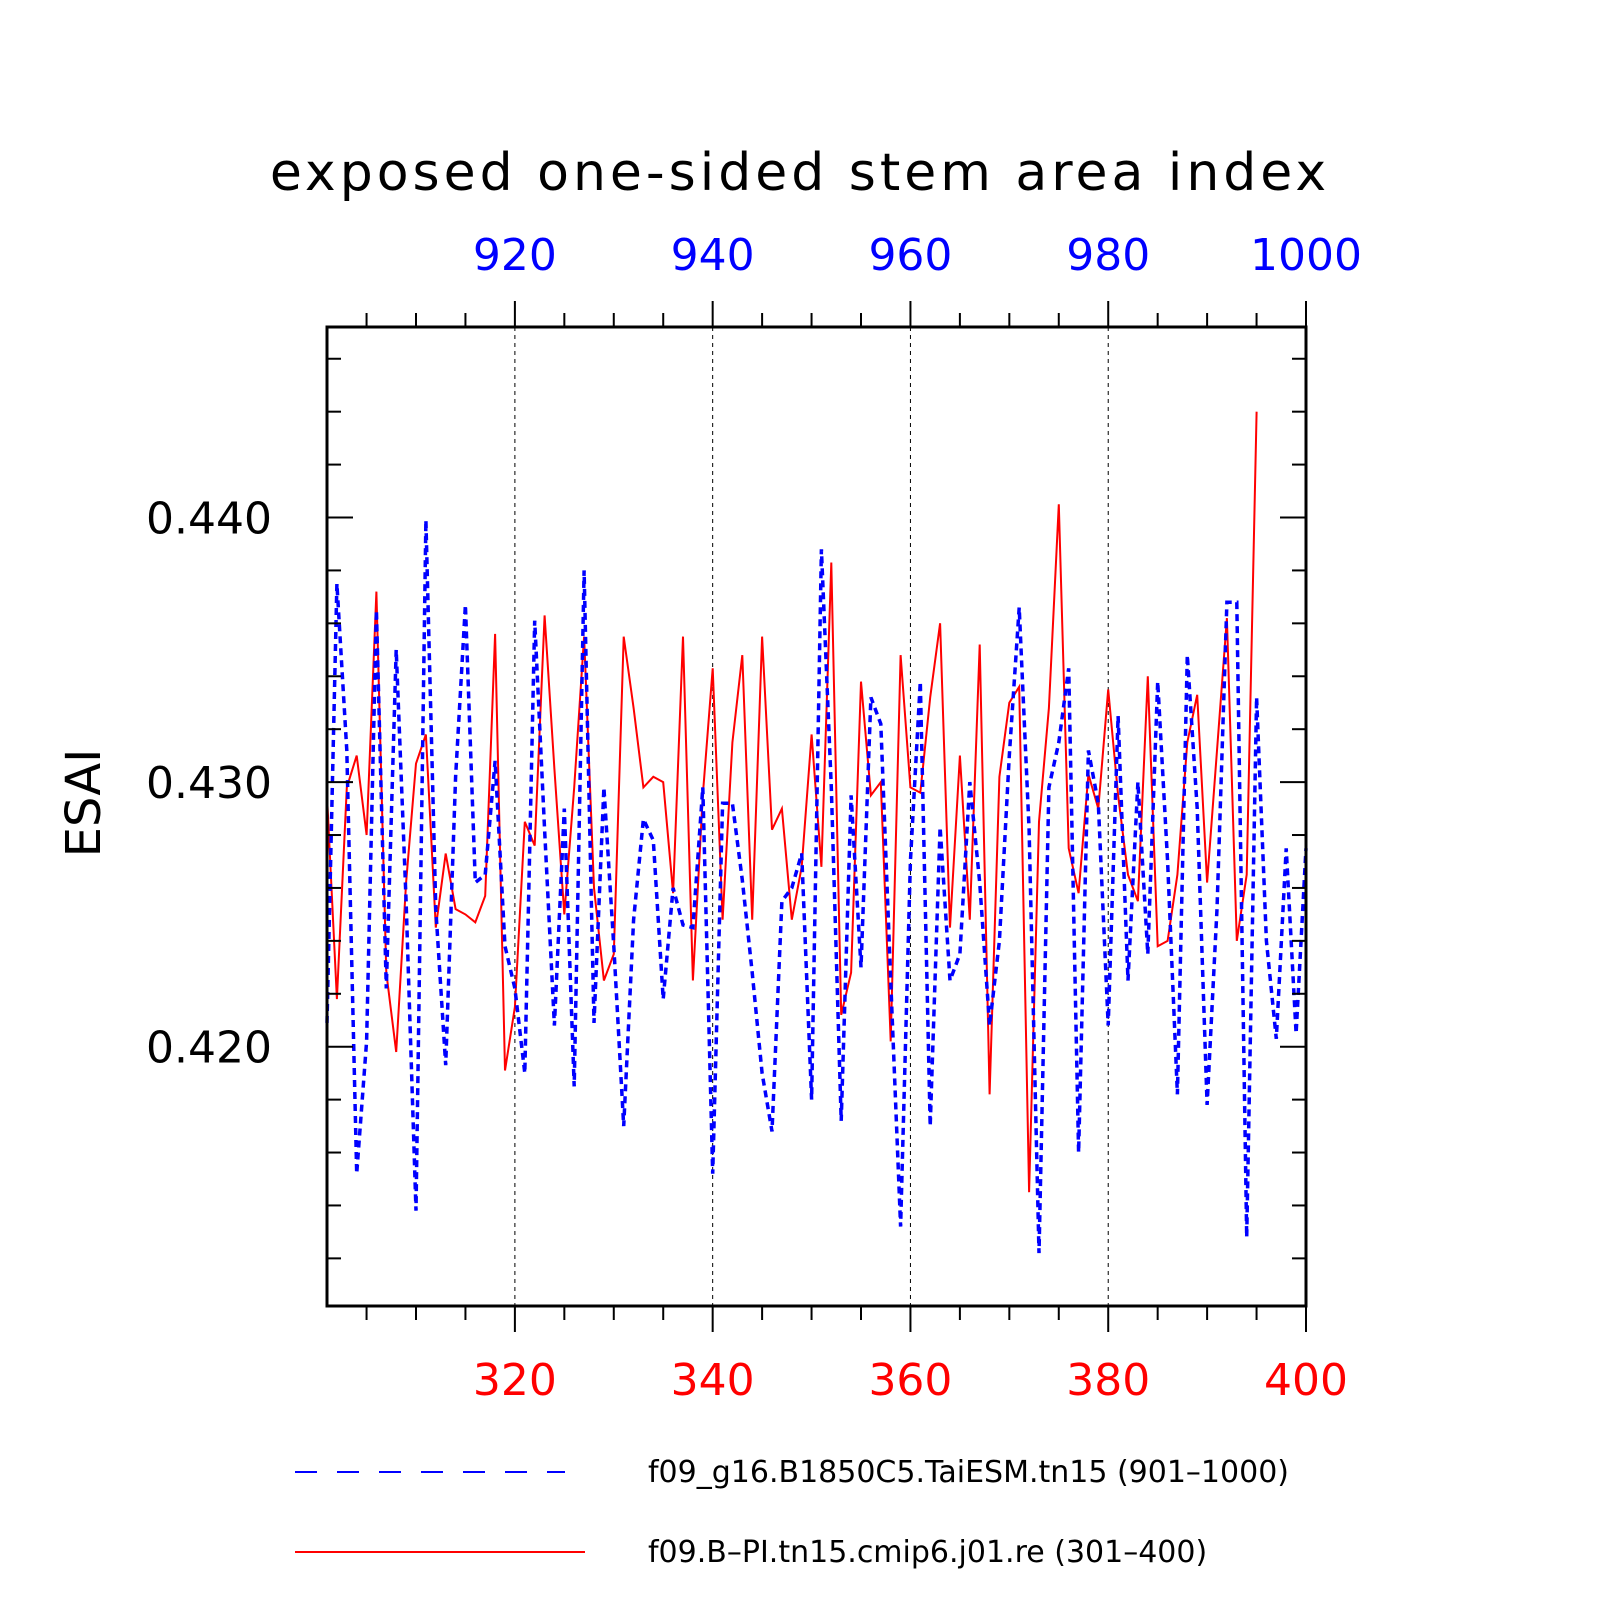 This screenshot has width=1620, height=1620. What do you see at coordinates (1108, 1380) in the screenshot?
I see `bottom-tick-label-380: 380` at bounding box center [1108, 1380].